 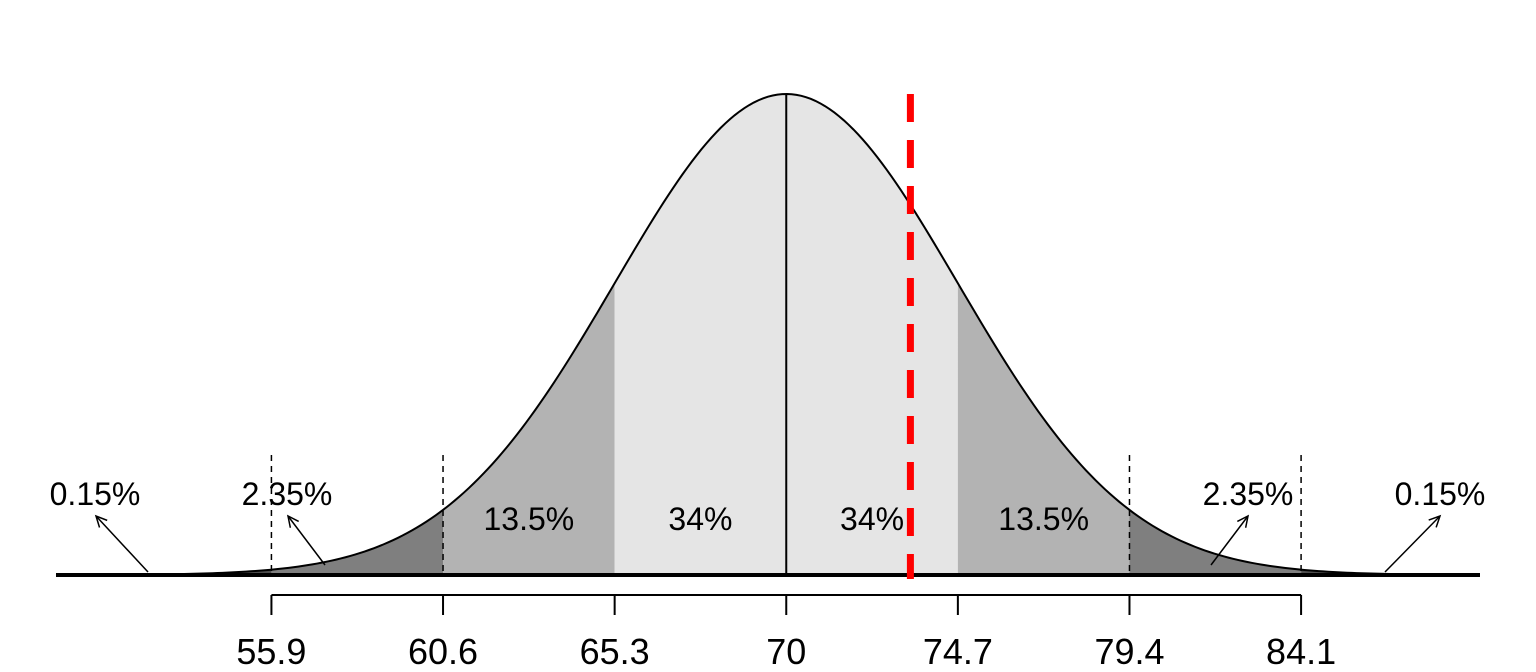 What do you see at coordinates (1301, 651) in the screenshot?
I see `x-tick-label: 84.1` at bounding box center [1301, 651].